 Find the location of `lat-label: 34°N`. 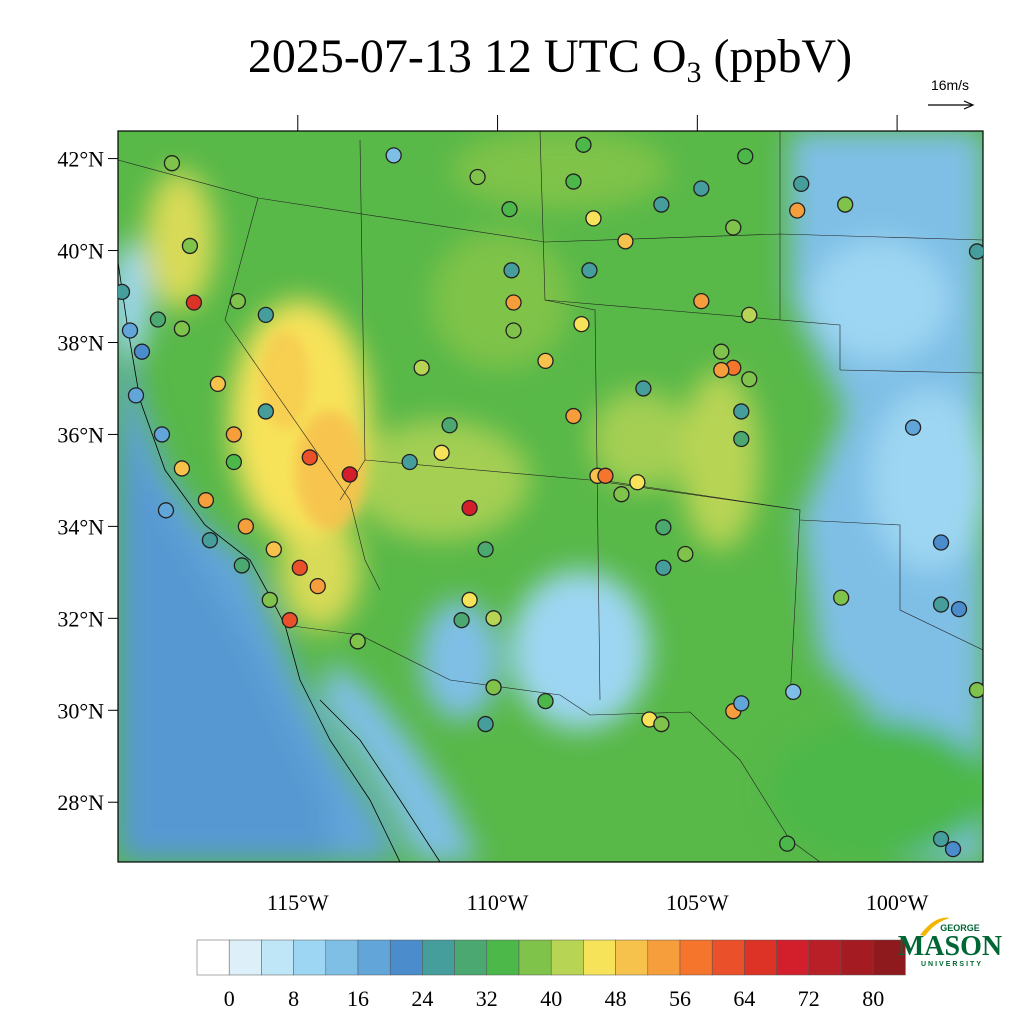

lat-label: 34°N is located at coordinates (80, 526).